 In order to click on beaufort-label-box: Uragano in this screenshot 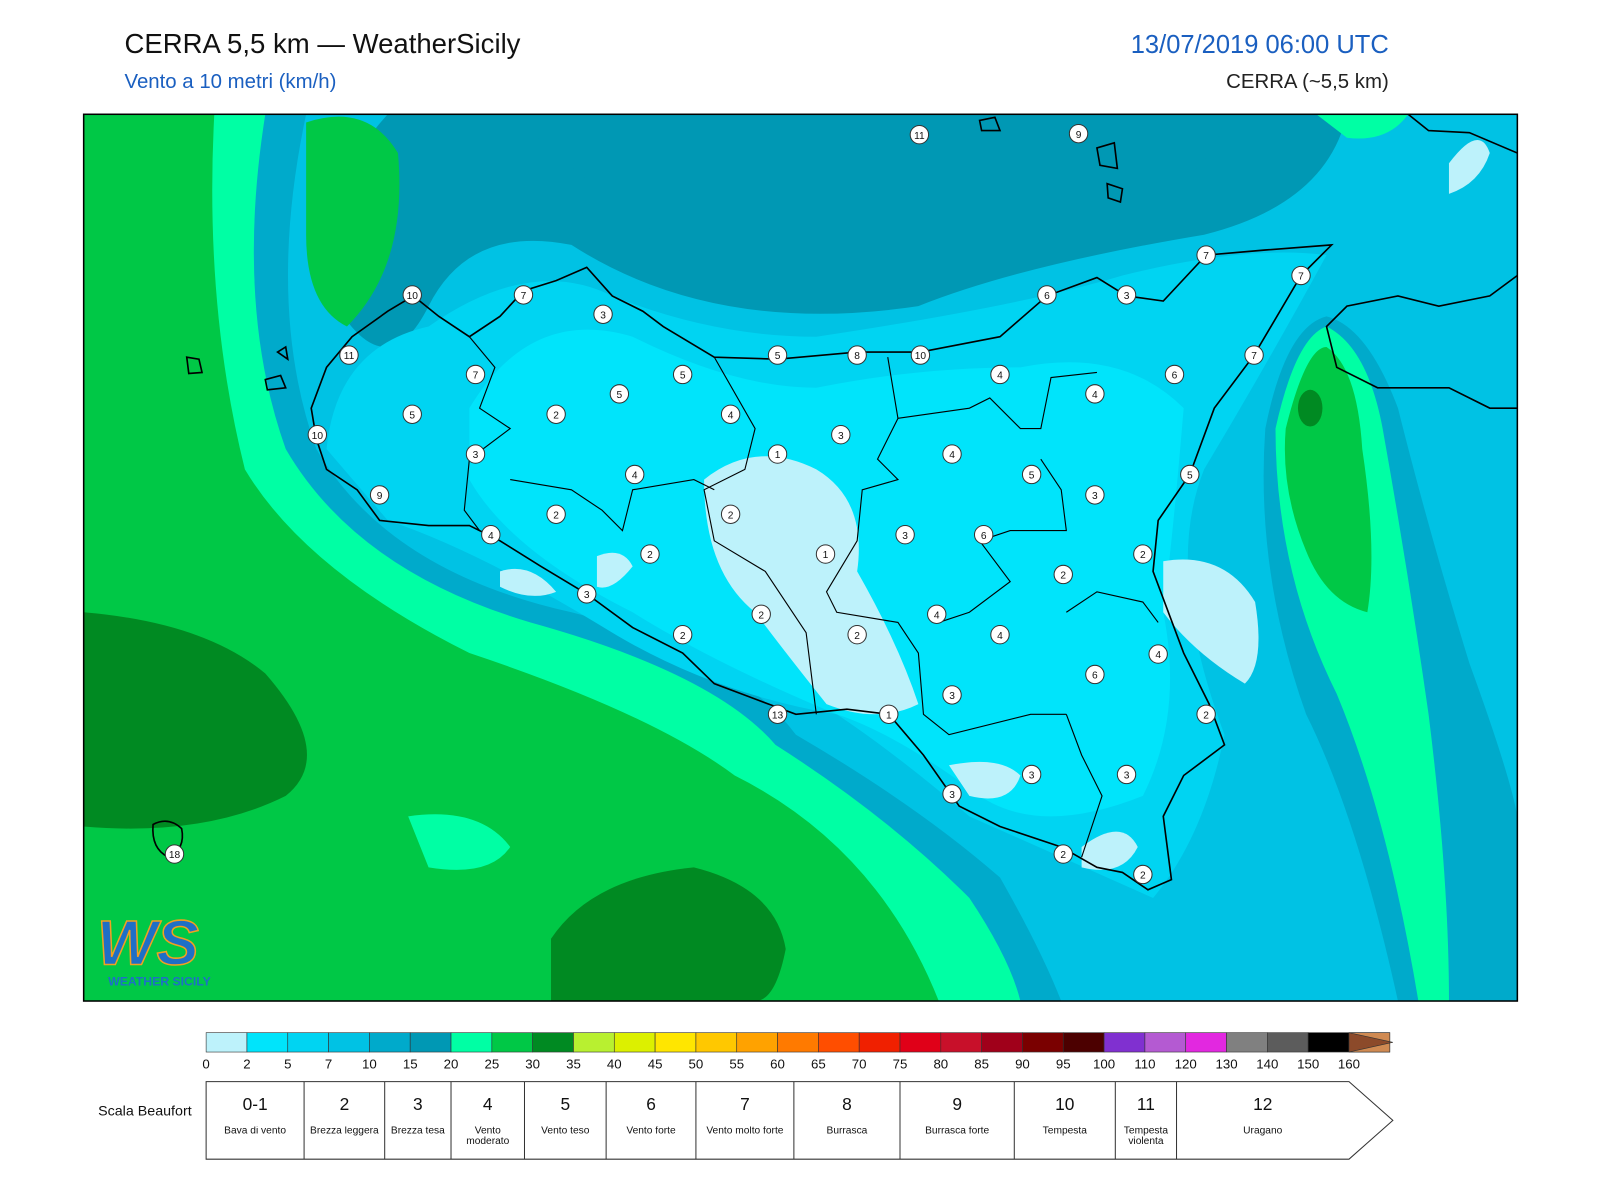, I will do `click(1263, 1131)`.